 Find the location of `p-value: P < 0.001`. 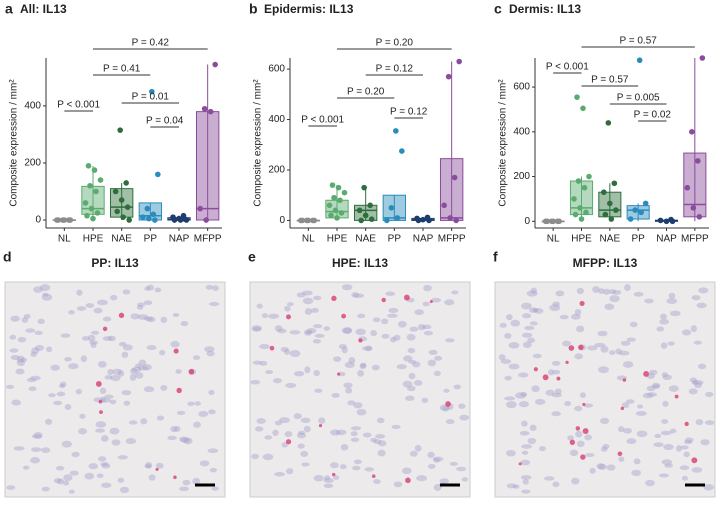

p-value: P < 0.001 is located at coordinates (567, 67).